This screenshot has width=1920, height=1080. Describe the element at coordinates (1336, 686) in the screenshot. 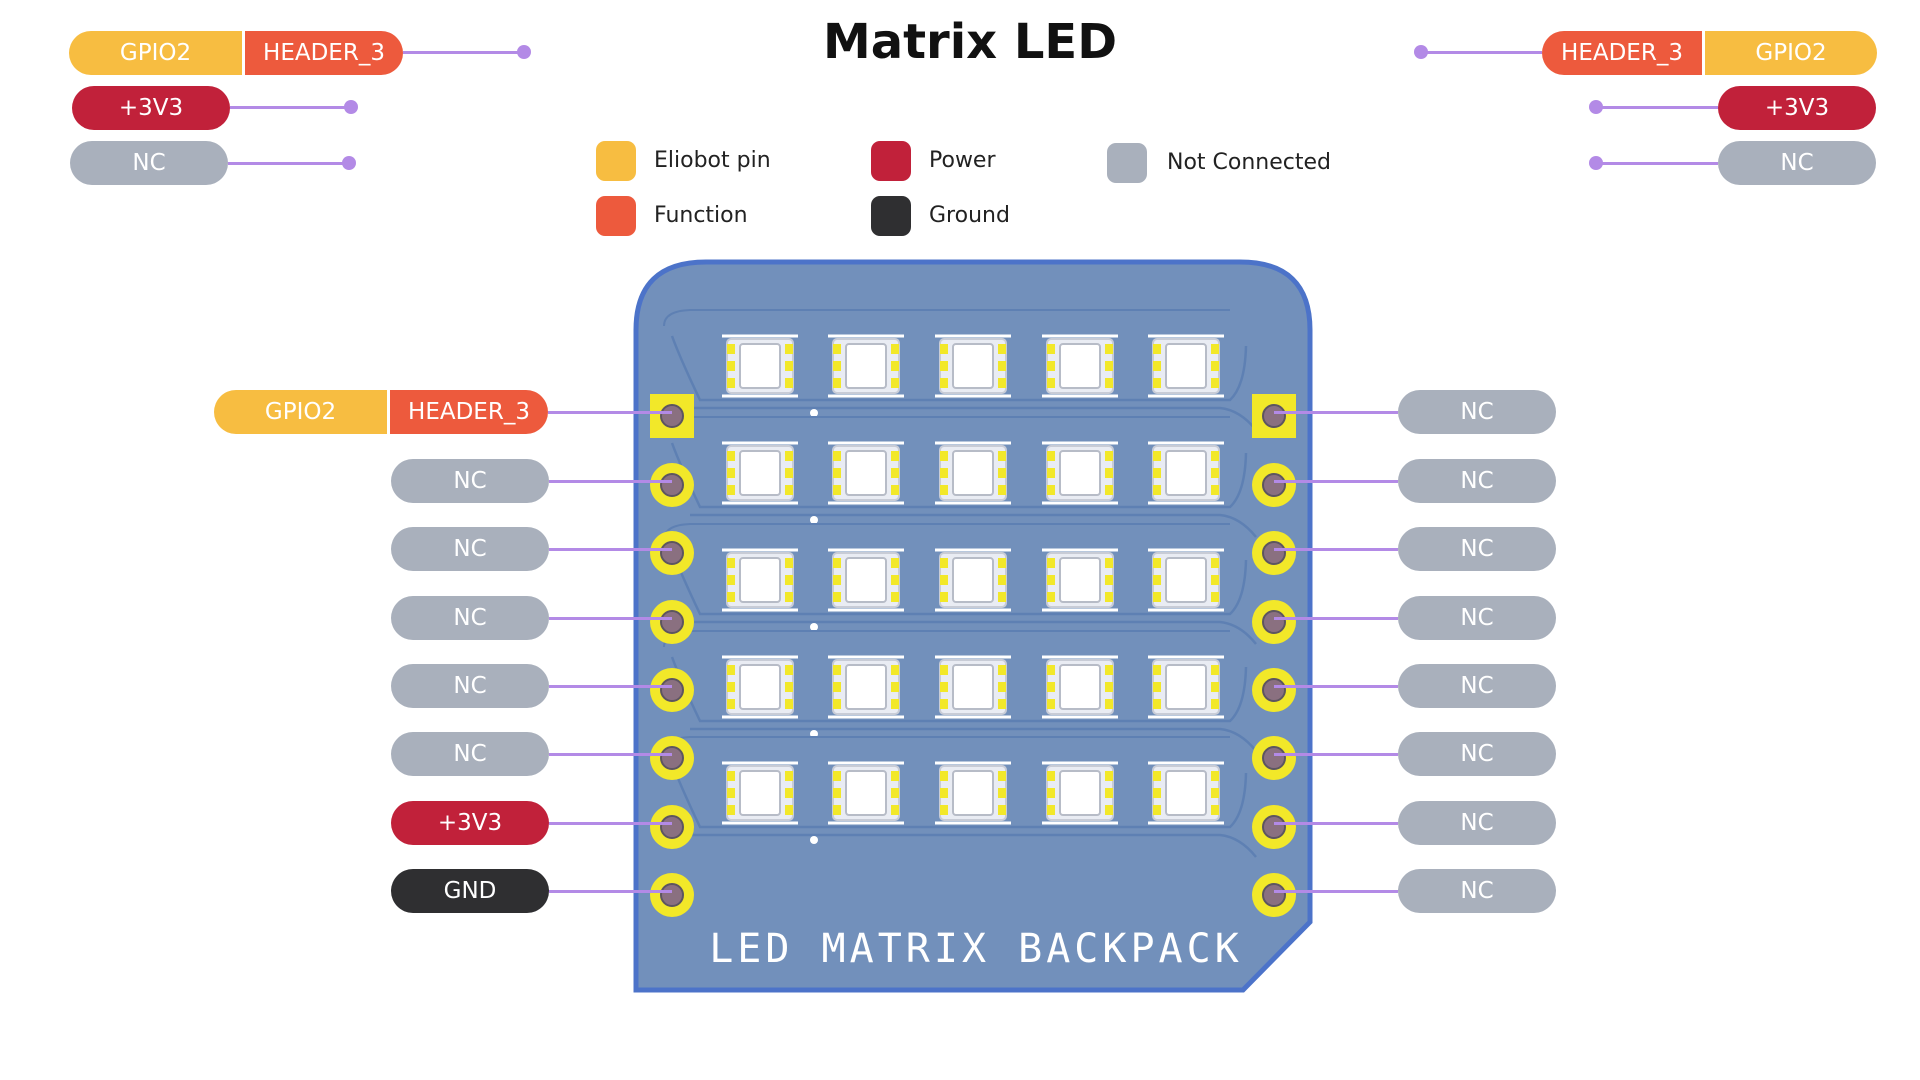

I see `right-pin5-wire` at that location.